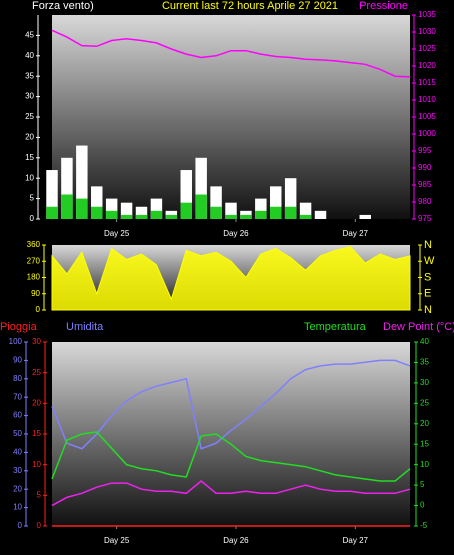 The image size is (454, 555). What do you see at coordinates (424, 464) in the screenshot?
I see `y2-tick-label: 10` at bounding box center [424, 464].